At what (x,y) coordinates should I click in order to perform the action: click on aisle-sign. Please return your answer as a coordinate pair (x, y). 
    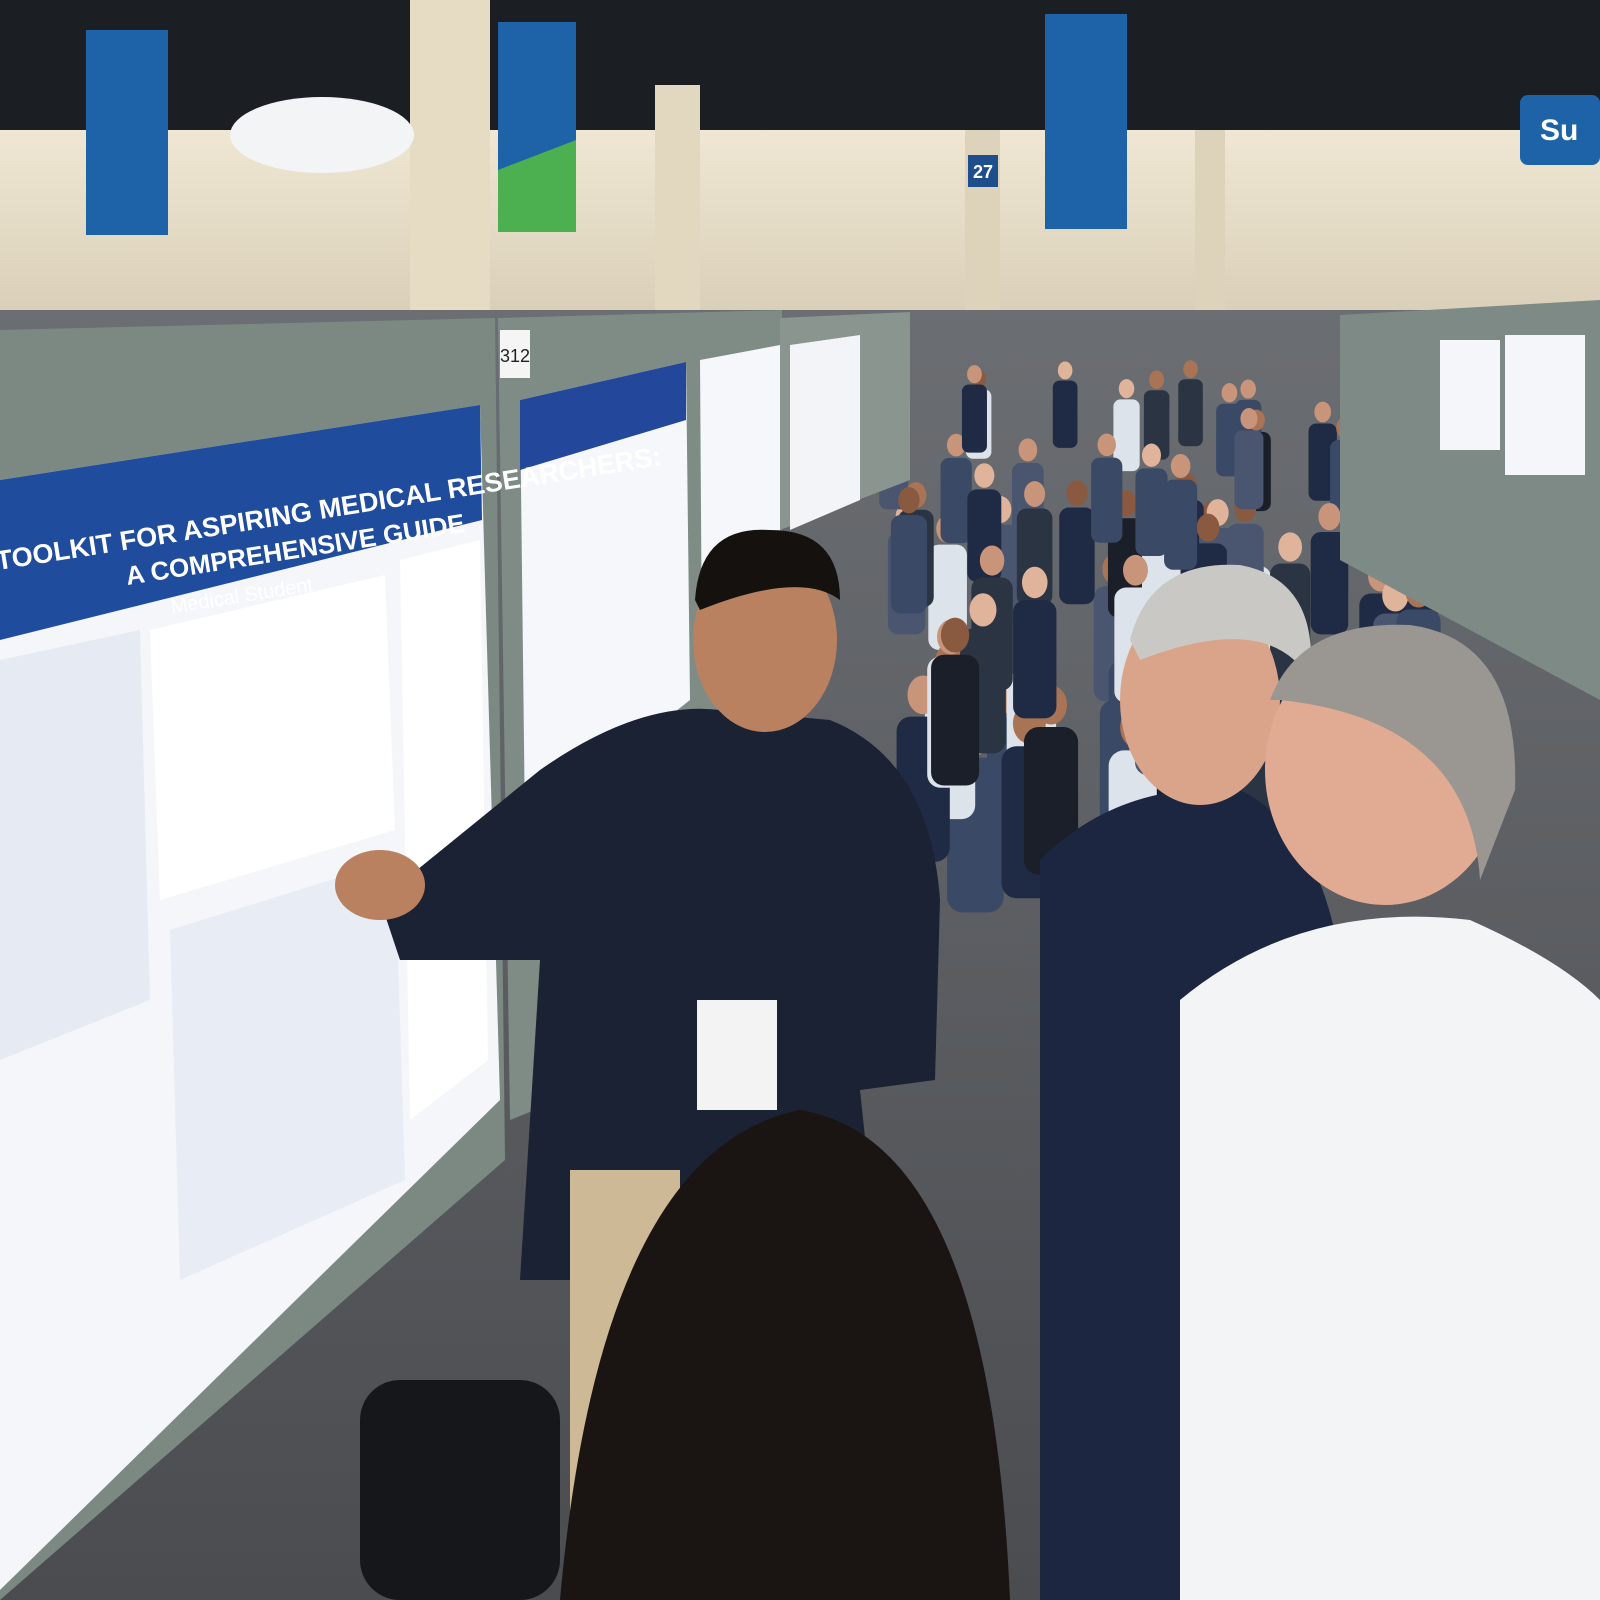
    Looking at the image, I should click on (983, 171).